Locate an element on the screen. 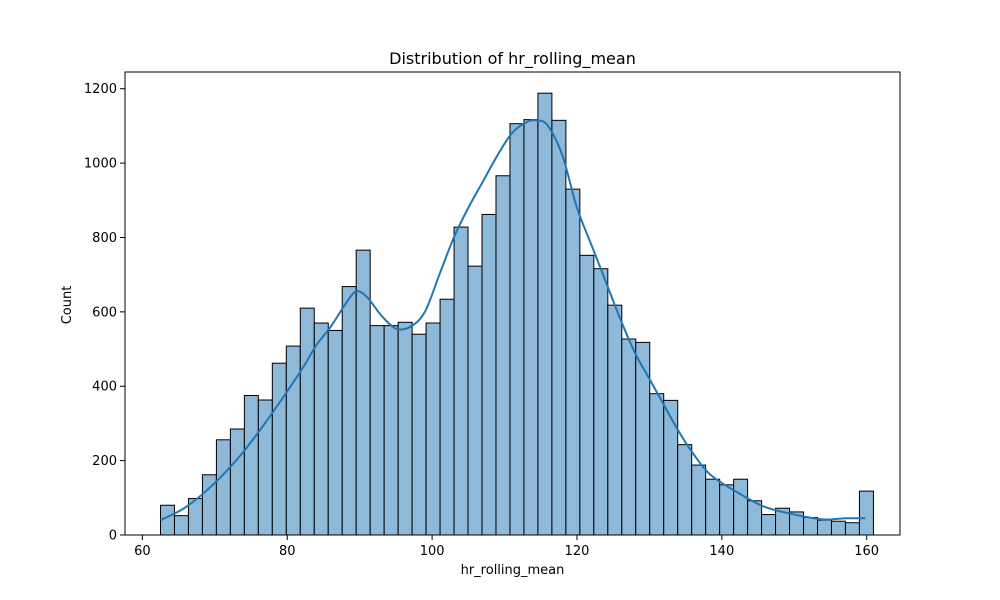 This screenshot has height=600, width=1000. y-tick-label: 600 is located at coordinates (104, 312).